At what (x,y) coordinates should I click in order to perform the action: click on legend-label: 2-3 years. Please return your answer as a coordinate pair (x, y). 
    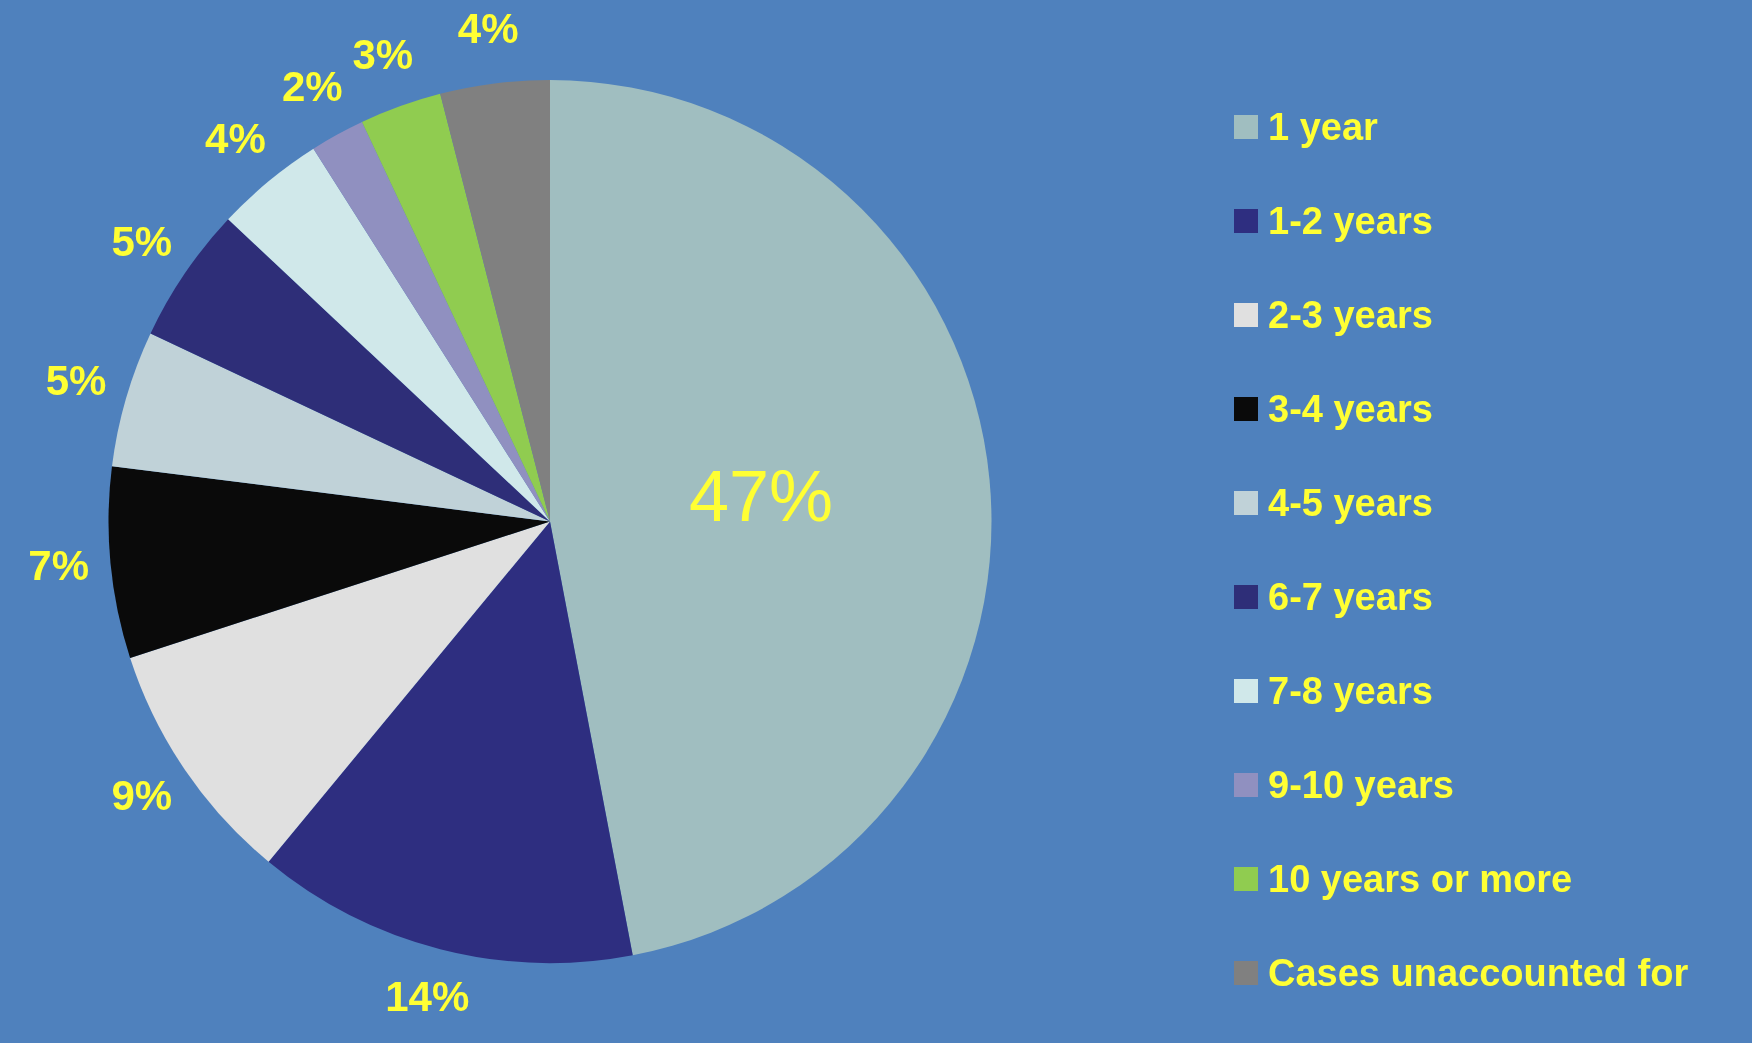
    Looking at the image, I should click on (1350, 315).